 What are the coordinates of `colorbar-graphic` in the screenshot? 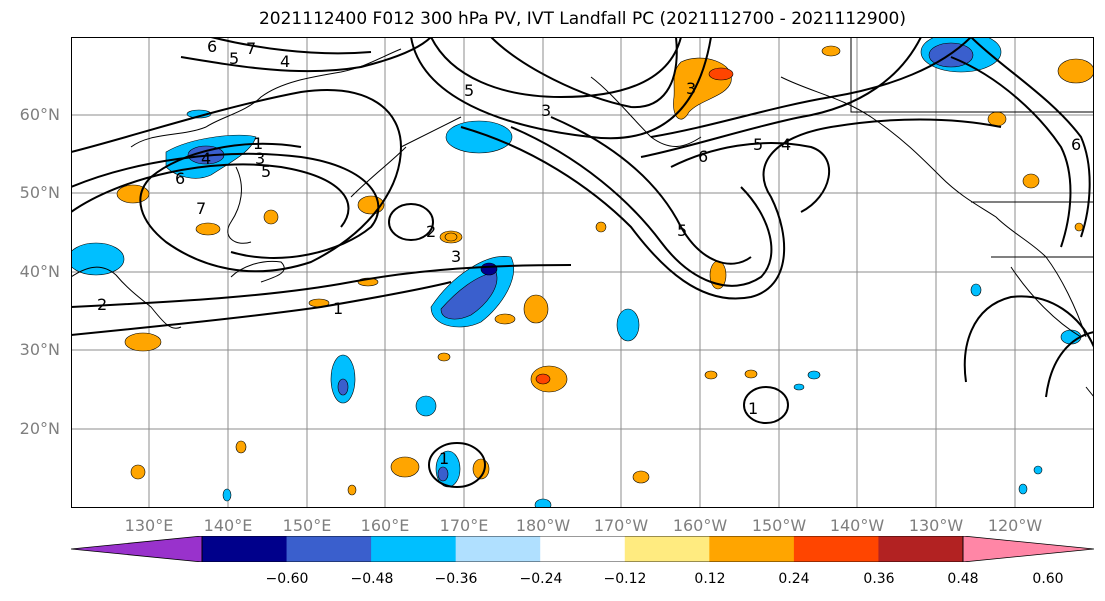 It's located at (582, 549).